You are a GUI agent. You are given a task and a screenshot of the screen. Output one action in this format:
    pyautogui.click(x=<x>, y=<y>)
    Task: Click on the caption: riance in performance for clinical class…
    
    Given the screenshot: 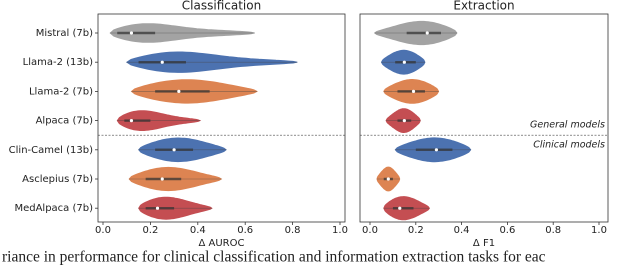 What is the action you would take?
    pyautogui.click(x=274, y=257)
    